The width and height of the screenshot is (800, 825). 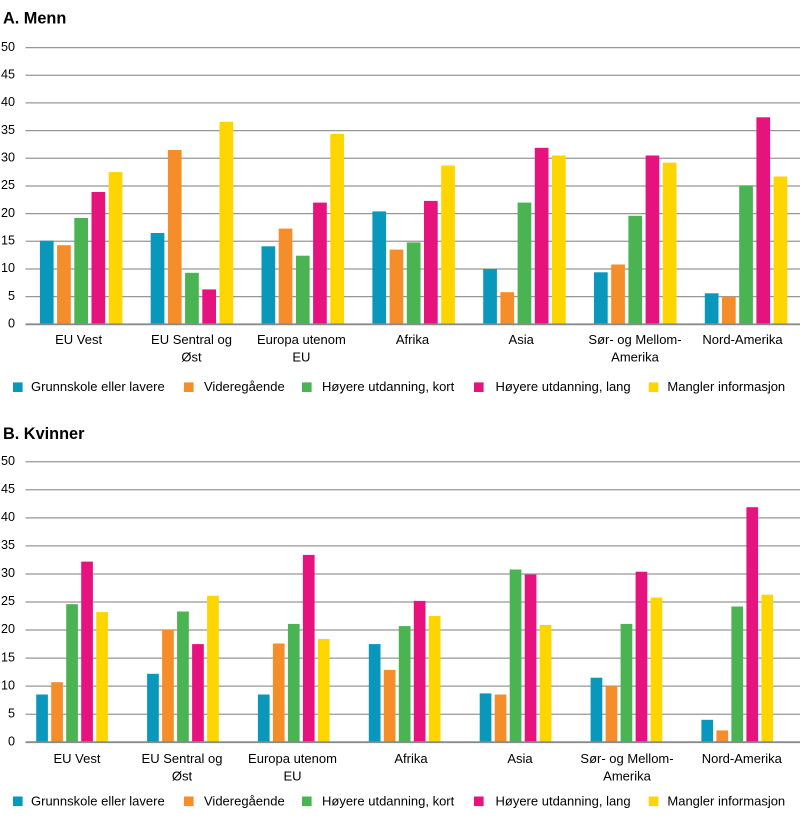 I want to click on svg-text: A. Menn, so click(x=34, y=19).